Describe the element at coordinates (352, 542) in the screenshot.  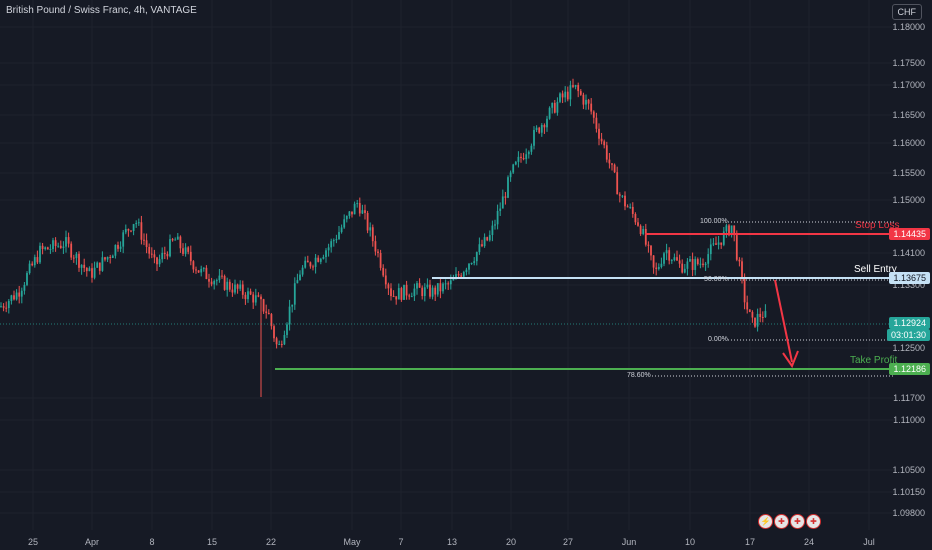
I see `time-tick-label: May` at that location.